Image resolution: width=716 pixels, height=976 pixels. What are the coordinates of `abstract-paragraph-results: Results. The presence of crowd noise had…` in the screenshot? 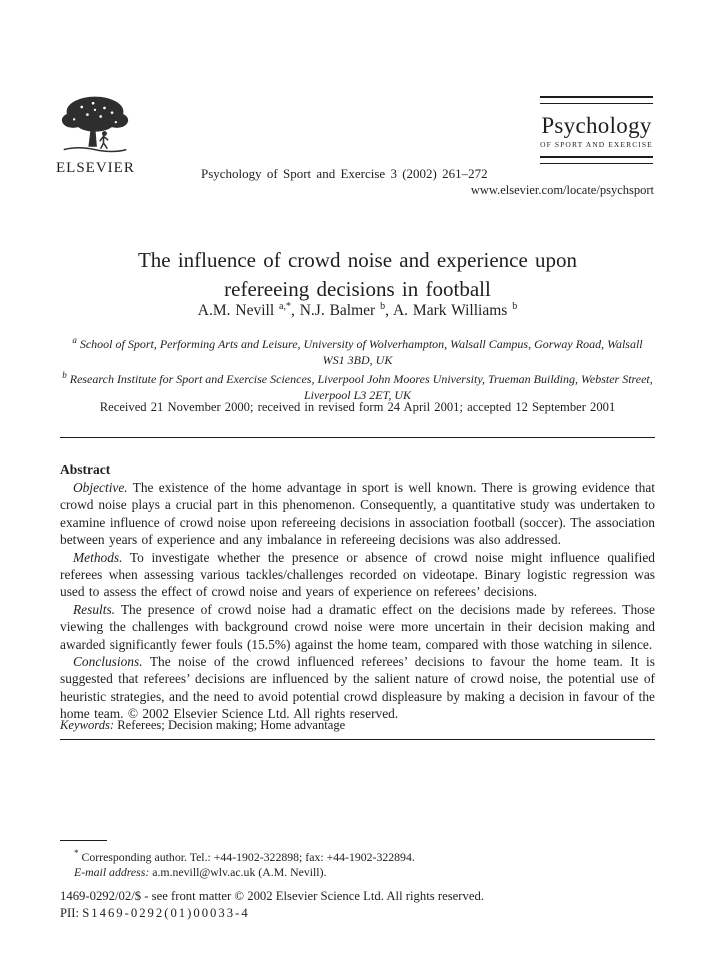 It's located at (357, 626).